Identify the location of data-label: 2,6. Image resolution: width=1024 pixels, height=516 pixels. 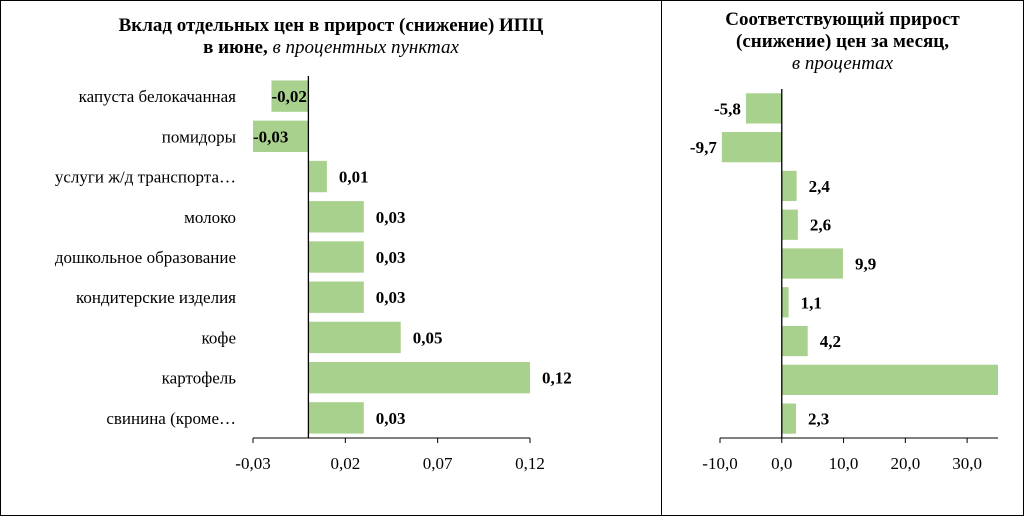
(820, 225).